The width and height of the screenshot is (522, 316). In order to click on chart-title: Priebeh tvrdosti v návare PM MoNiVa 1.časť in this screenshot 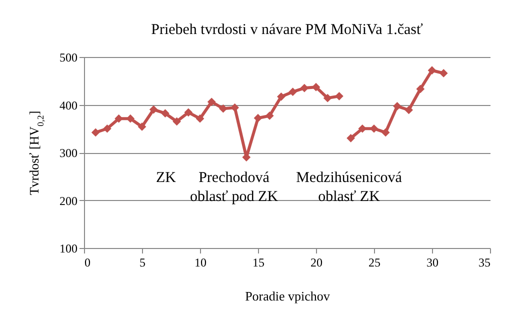, I will do `click(287, 30)`.